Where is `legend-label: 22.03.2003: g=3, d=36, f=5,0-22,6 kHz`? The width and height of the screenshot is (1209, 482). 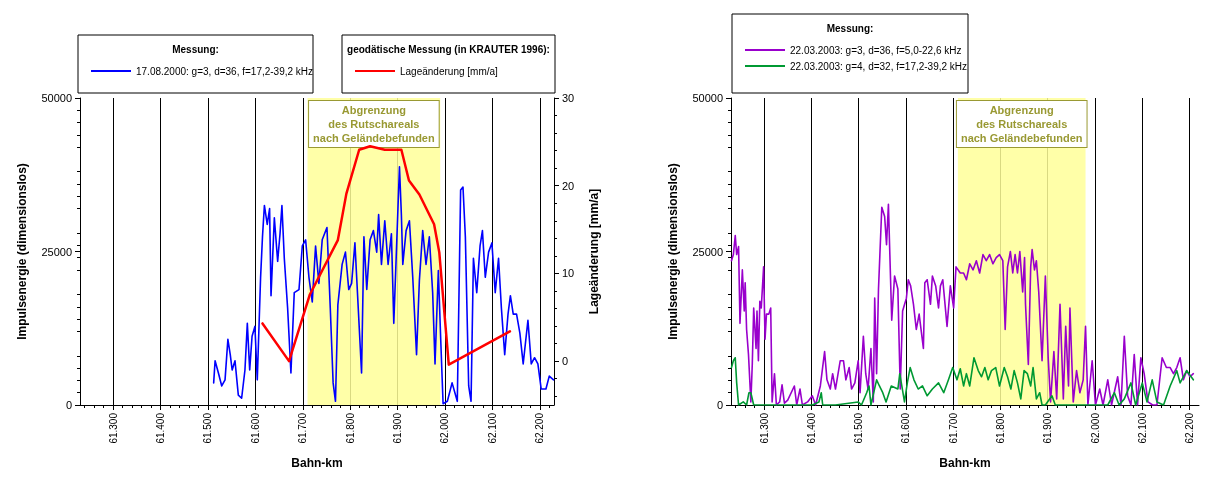 legend-label: 22.03.2003: g=3, d=36, f=5,0-22,6 kHz is located at coordinates (876, 50).